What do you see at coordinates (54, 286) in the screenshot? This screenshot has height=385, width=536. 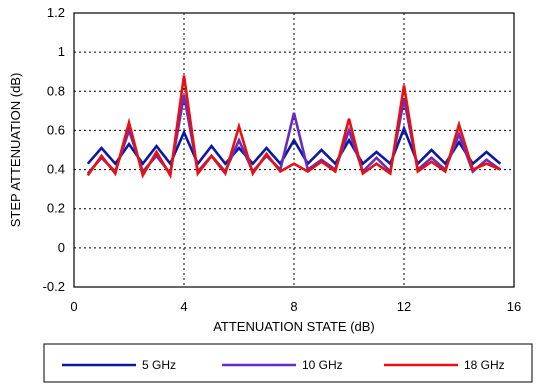 I see `y-tick-label: -0.2` at bounding box center [54, 286].